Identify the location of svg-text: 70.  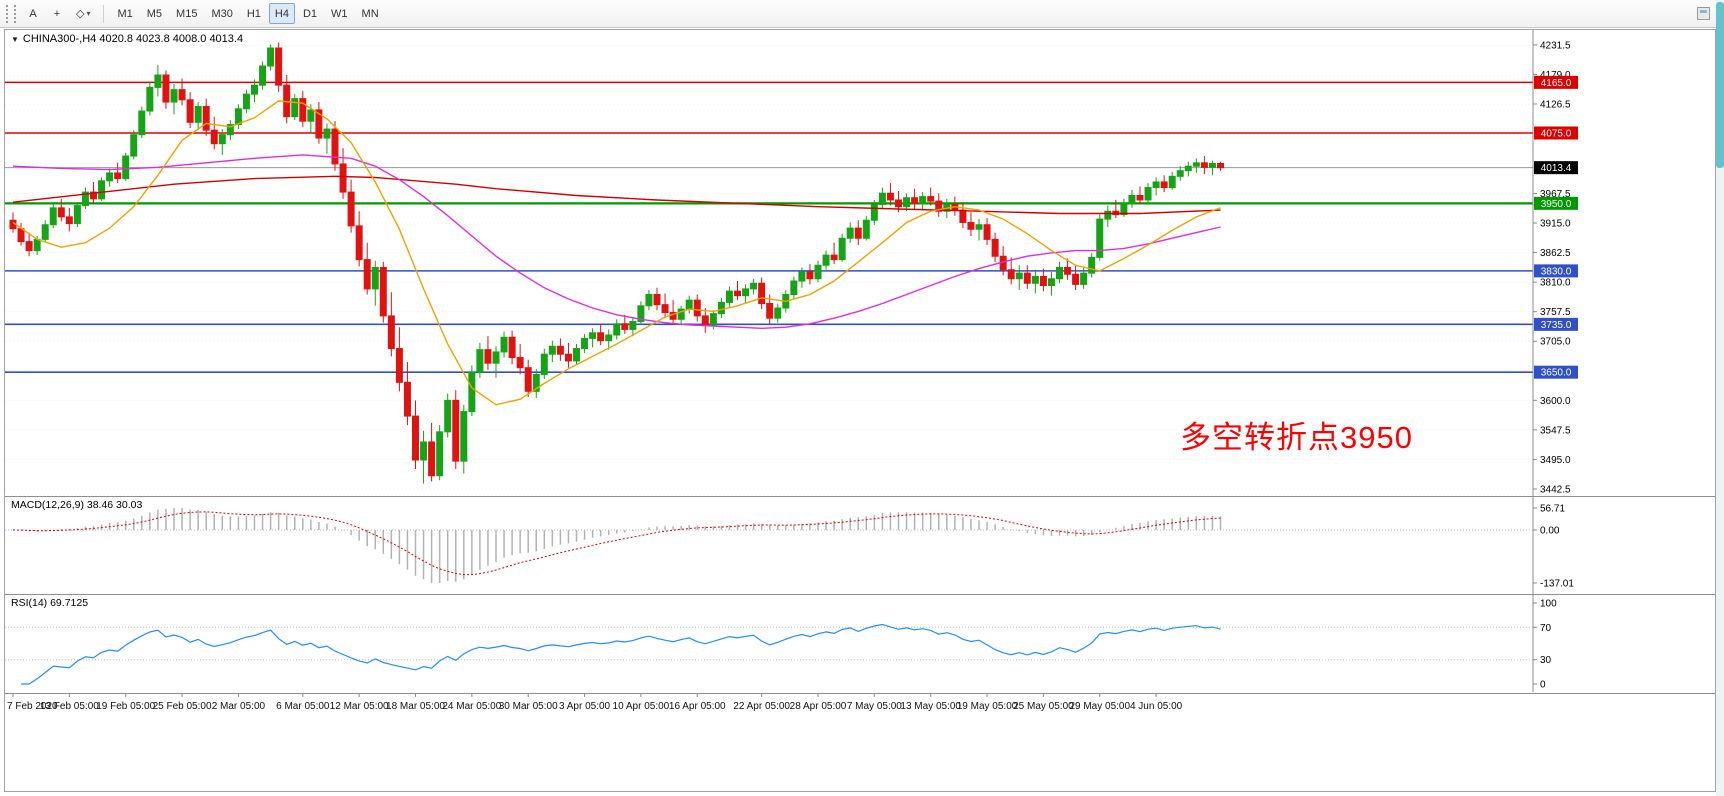
(1546, 628).